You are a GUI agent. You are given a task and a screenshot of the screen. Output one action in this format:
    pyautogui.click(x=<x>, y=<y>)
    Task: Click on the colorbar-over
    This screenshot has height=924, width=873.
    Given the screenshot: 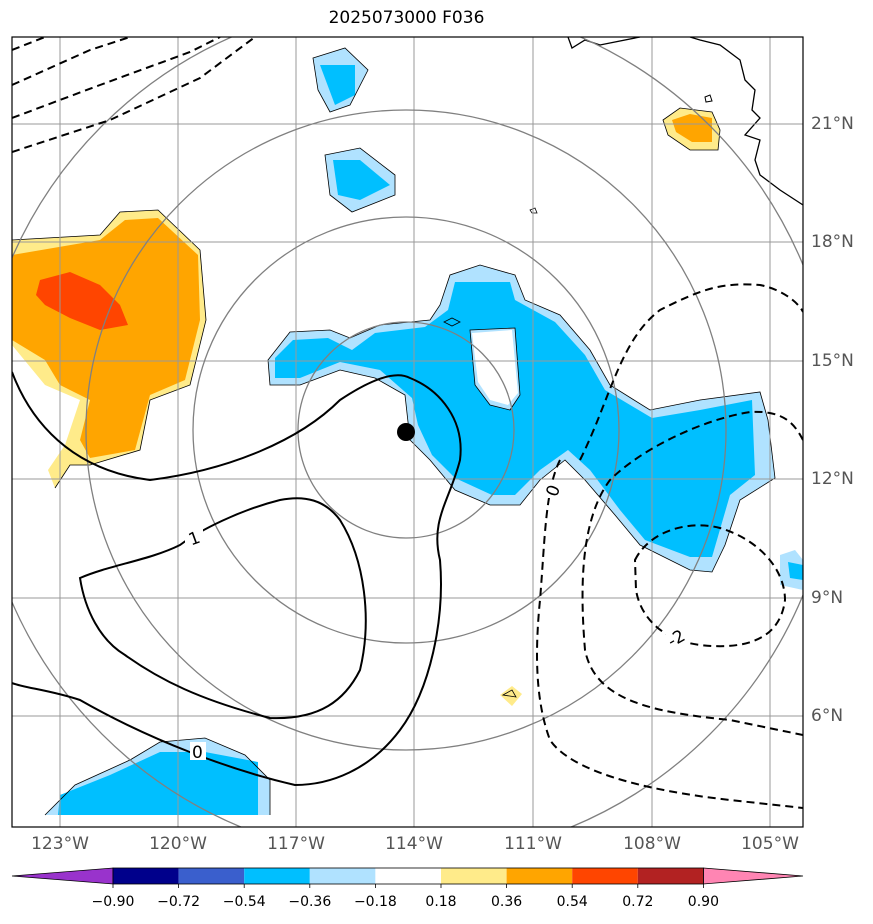 What is the action you would take?
    pyautogui.click(x=753, y=876)
    